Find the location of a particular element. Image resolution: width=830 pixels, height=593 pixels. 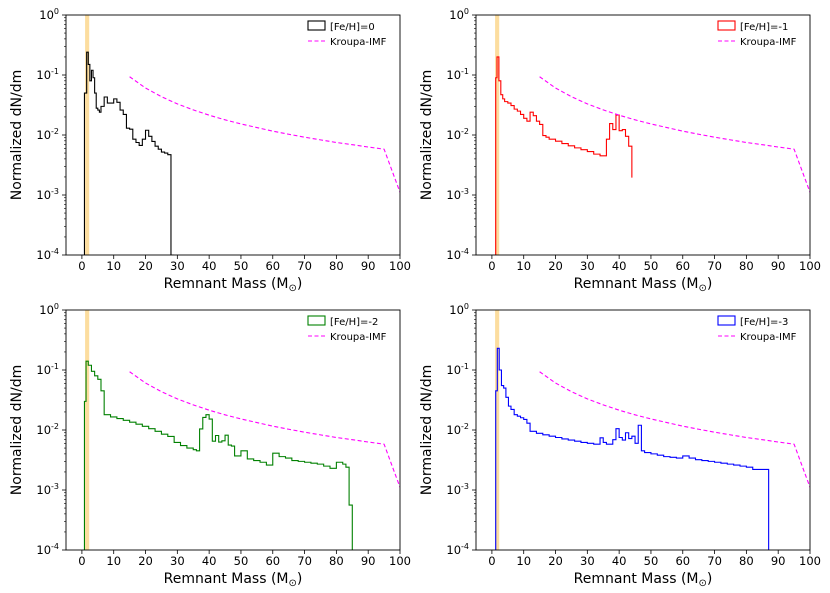

legend: [Fe/H]=-3 Kroupa-IMF is located at coordinates (757, 329).